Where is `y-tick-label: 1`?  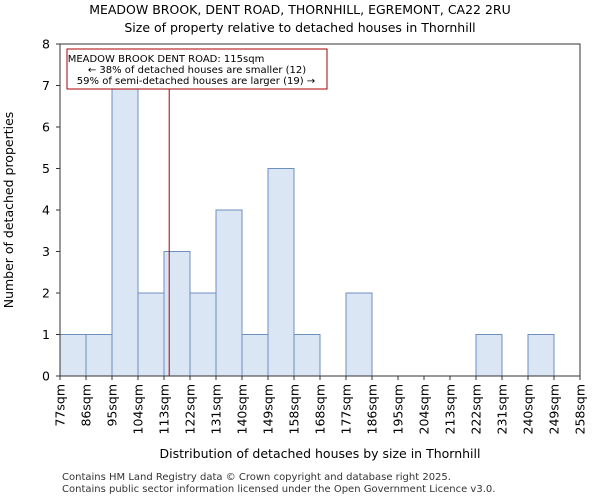
y-tick-label: 1 is located at coordinates (46, 334).